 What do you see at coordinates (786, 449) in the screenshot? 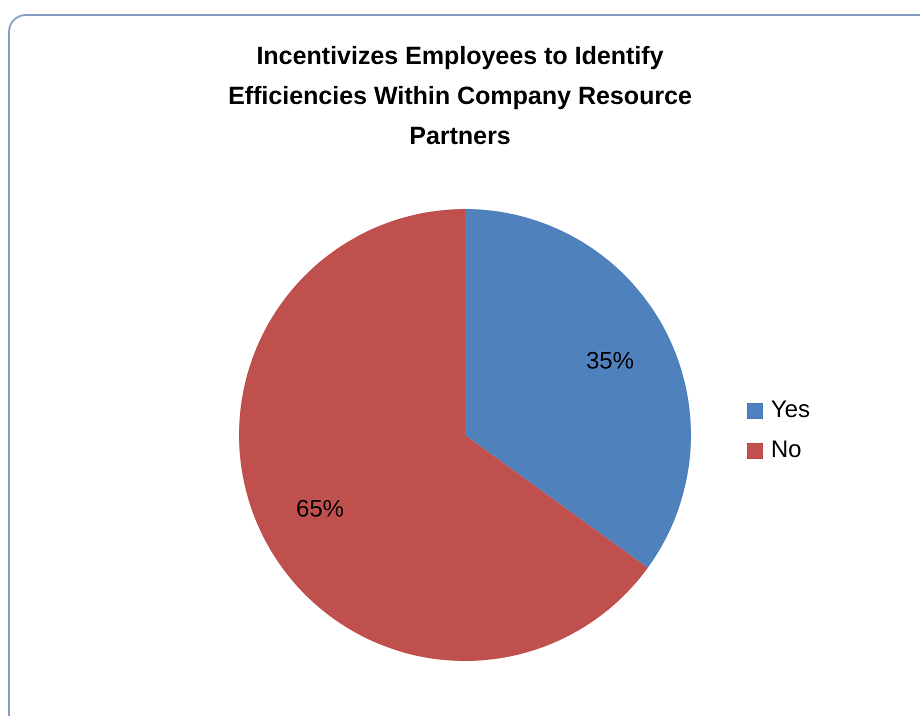
I see `legend-label: No` at bounding box center [786, 449].